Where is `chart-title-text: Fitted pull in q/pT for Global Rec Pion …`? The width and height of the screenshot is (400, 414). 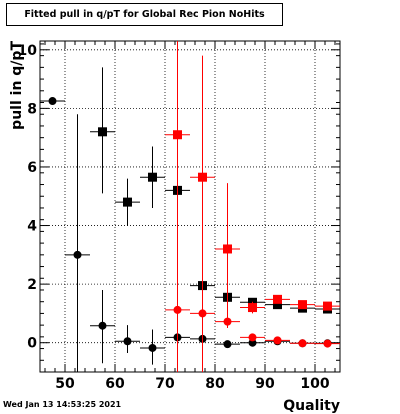 chart-title-text: Fitted pull in q/pT for Global Rec Pion … is located at coordinates (144, 14).